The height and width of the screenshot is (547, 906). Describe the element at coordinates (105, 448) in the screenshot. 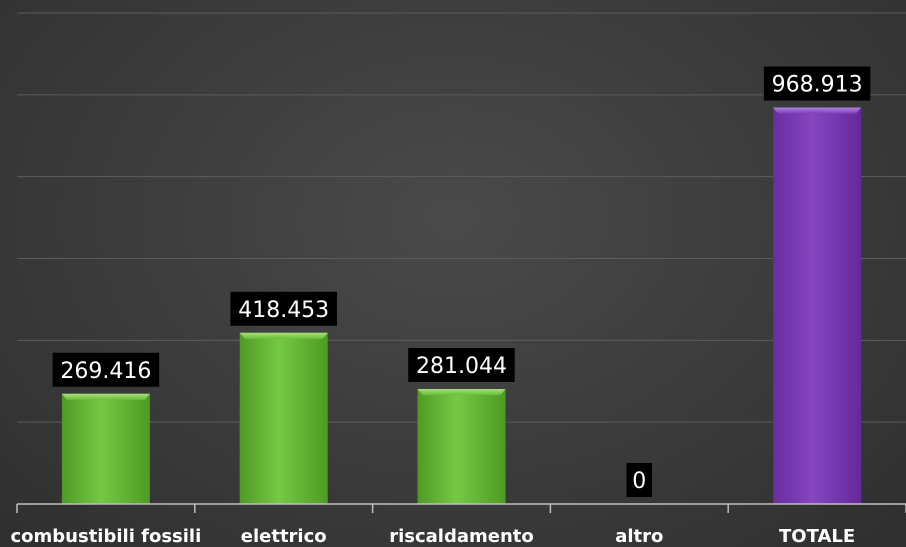

I see `bar-combustibili-fossili` at that location.